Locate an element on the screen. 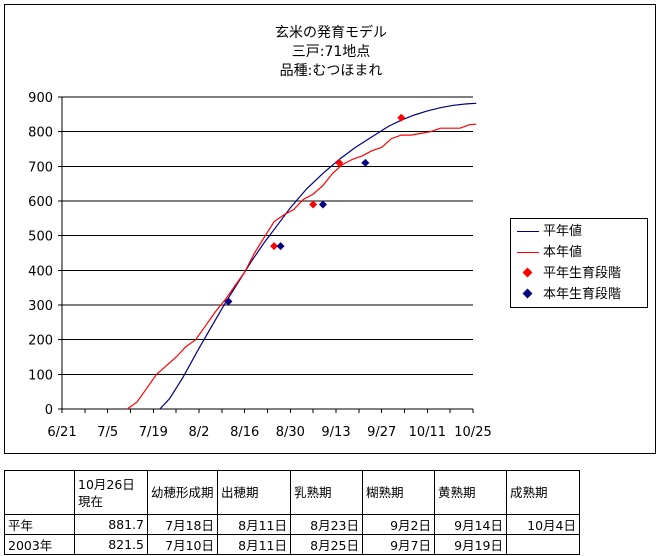  table-header-cell is located at coordinates (39, 492).